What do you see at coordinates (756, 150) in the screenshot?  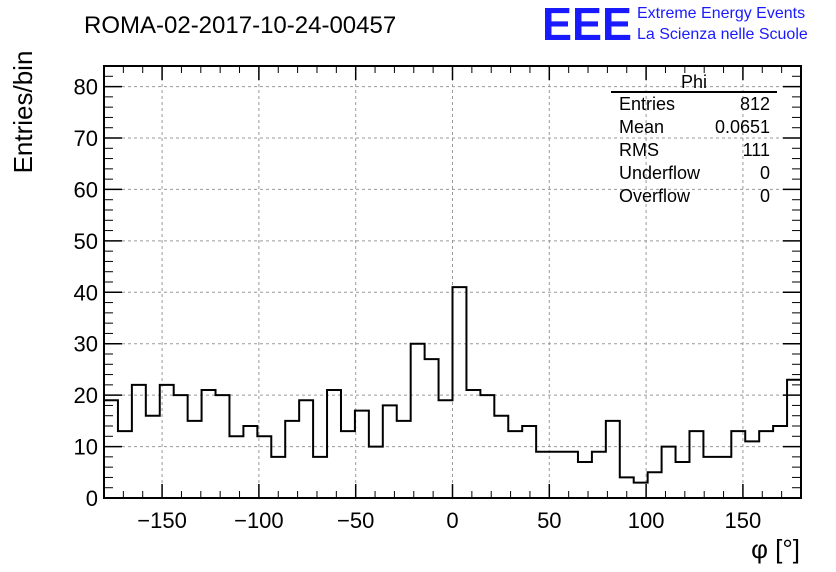 I see `stats-value: 111` at bounding box center [756, 150].